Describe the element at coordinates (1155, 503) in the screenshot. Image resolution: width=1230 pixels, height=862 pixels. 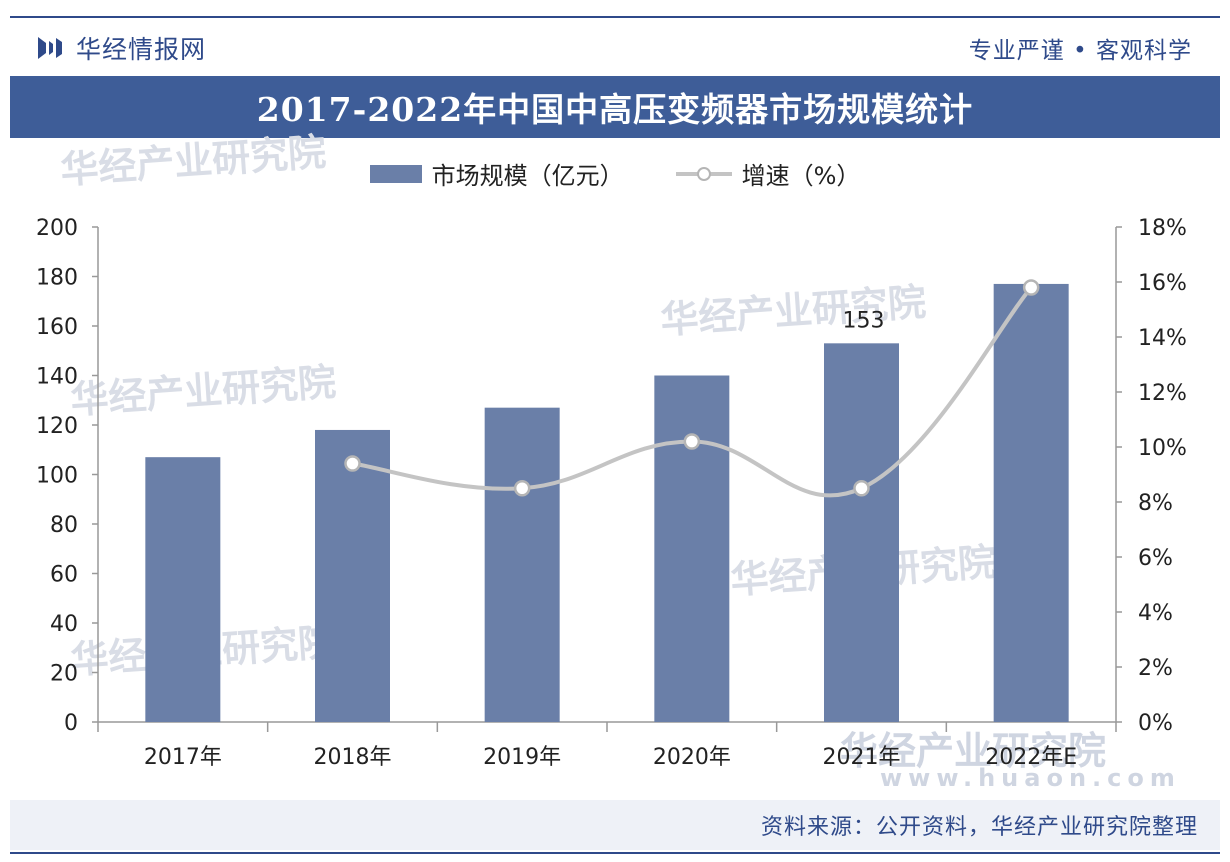
I see `y-right-tick-label: 8%` at that location.